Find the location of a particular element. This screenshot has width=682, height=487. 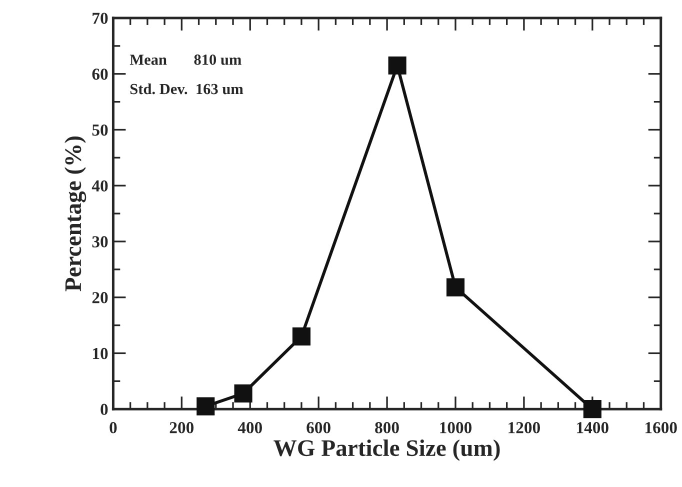

y-tick-label: 20 is located at coordinates (100, 298).